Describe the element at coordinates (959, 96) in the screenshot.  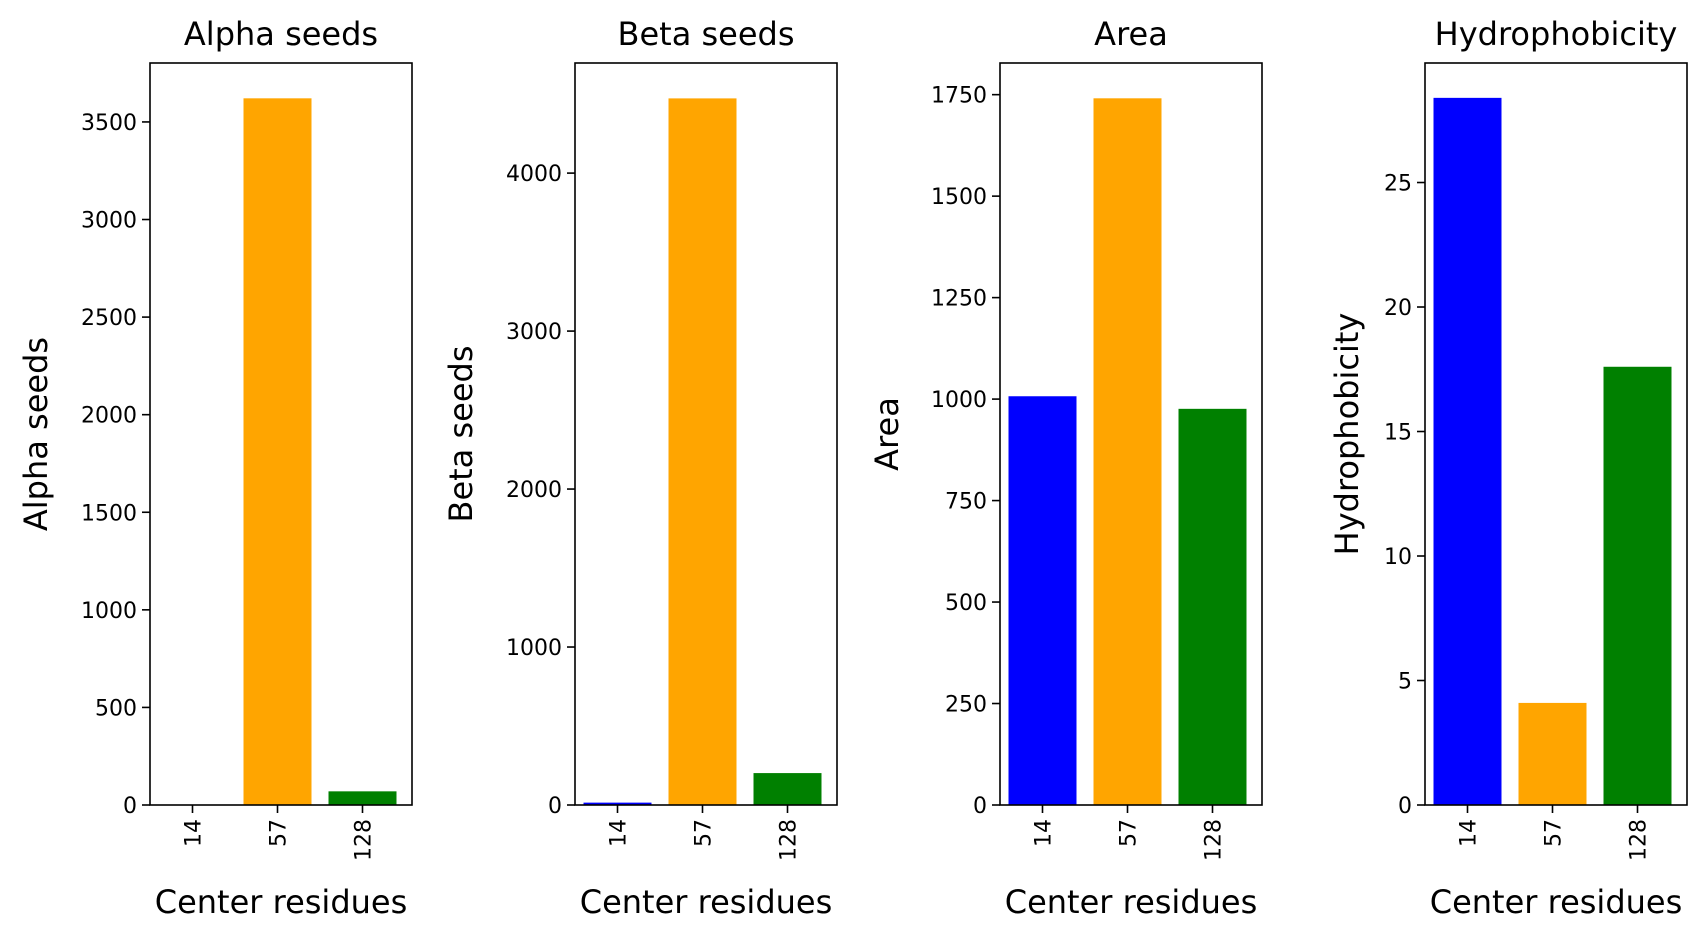
I see `y-tick-label: 1750` at that location.